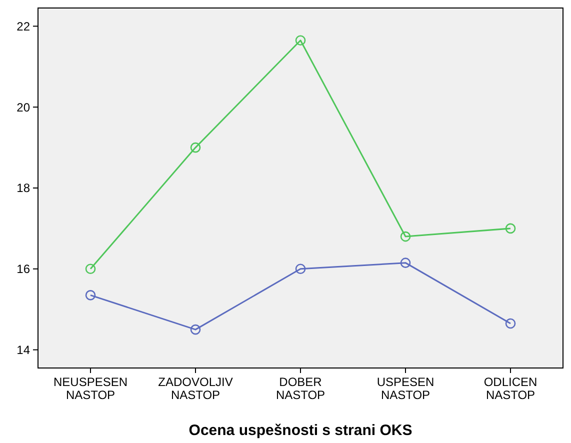  I want to click on y-tick-label: 20, so click(23, 107).